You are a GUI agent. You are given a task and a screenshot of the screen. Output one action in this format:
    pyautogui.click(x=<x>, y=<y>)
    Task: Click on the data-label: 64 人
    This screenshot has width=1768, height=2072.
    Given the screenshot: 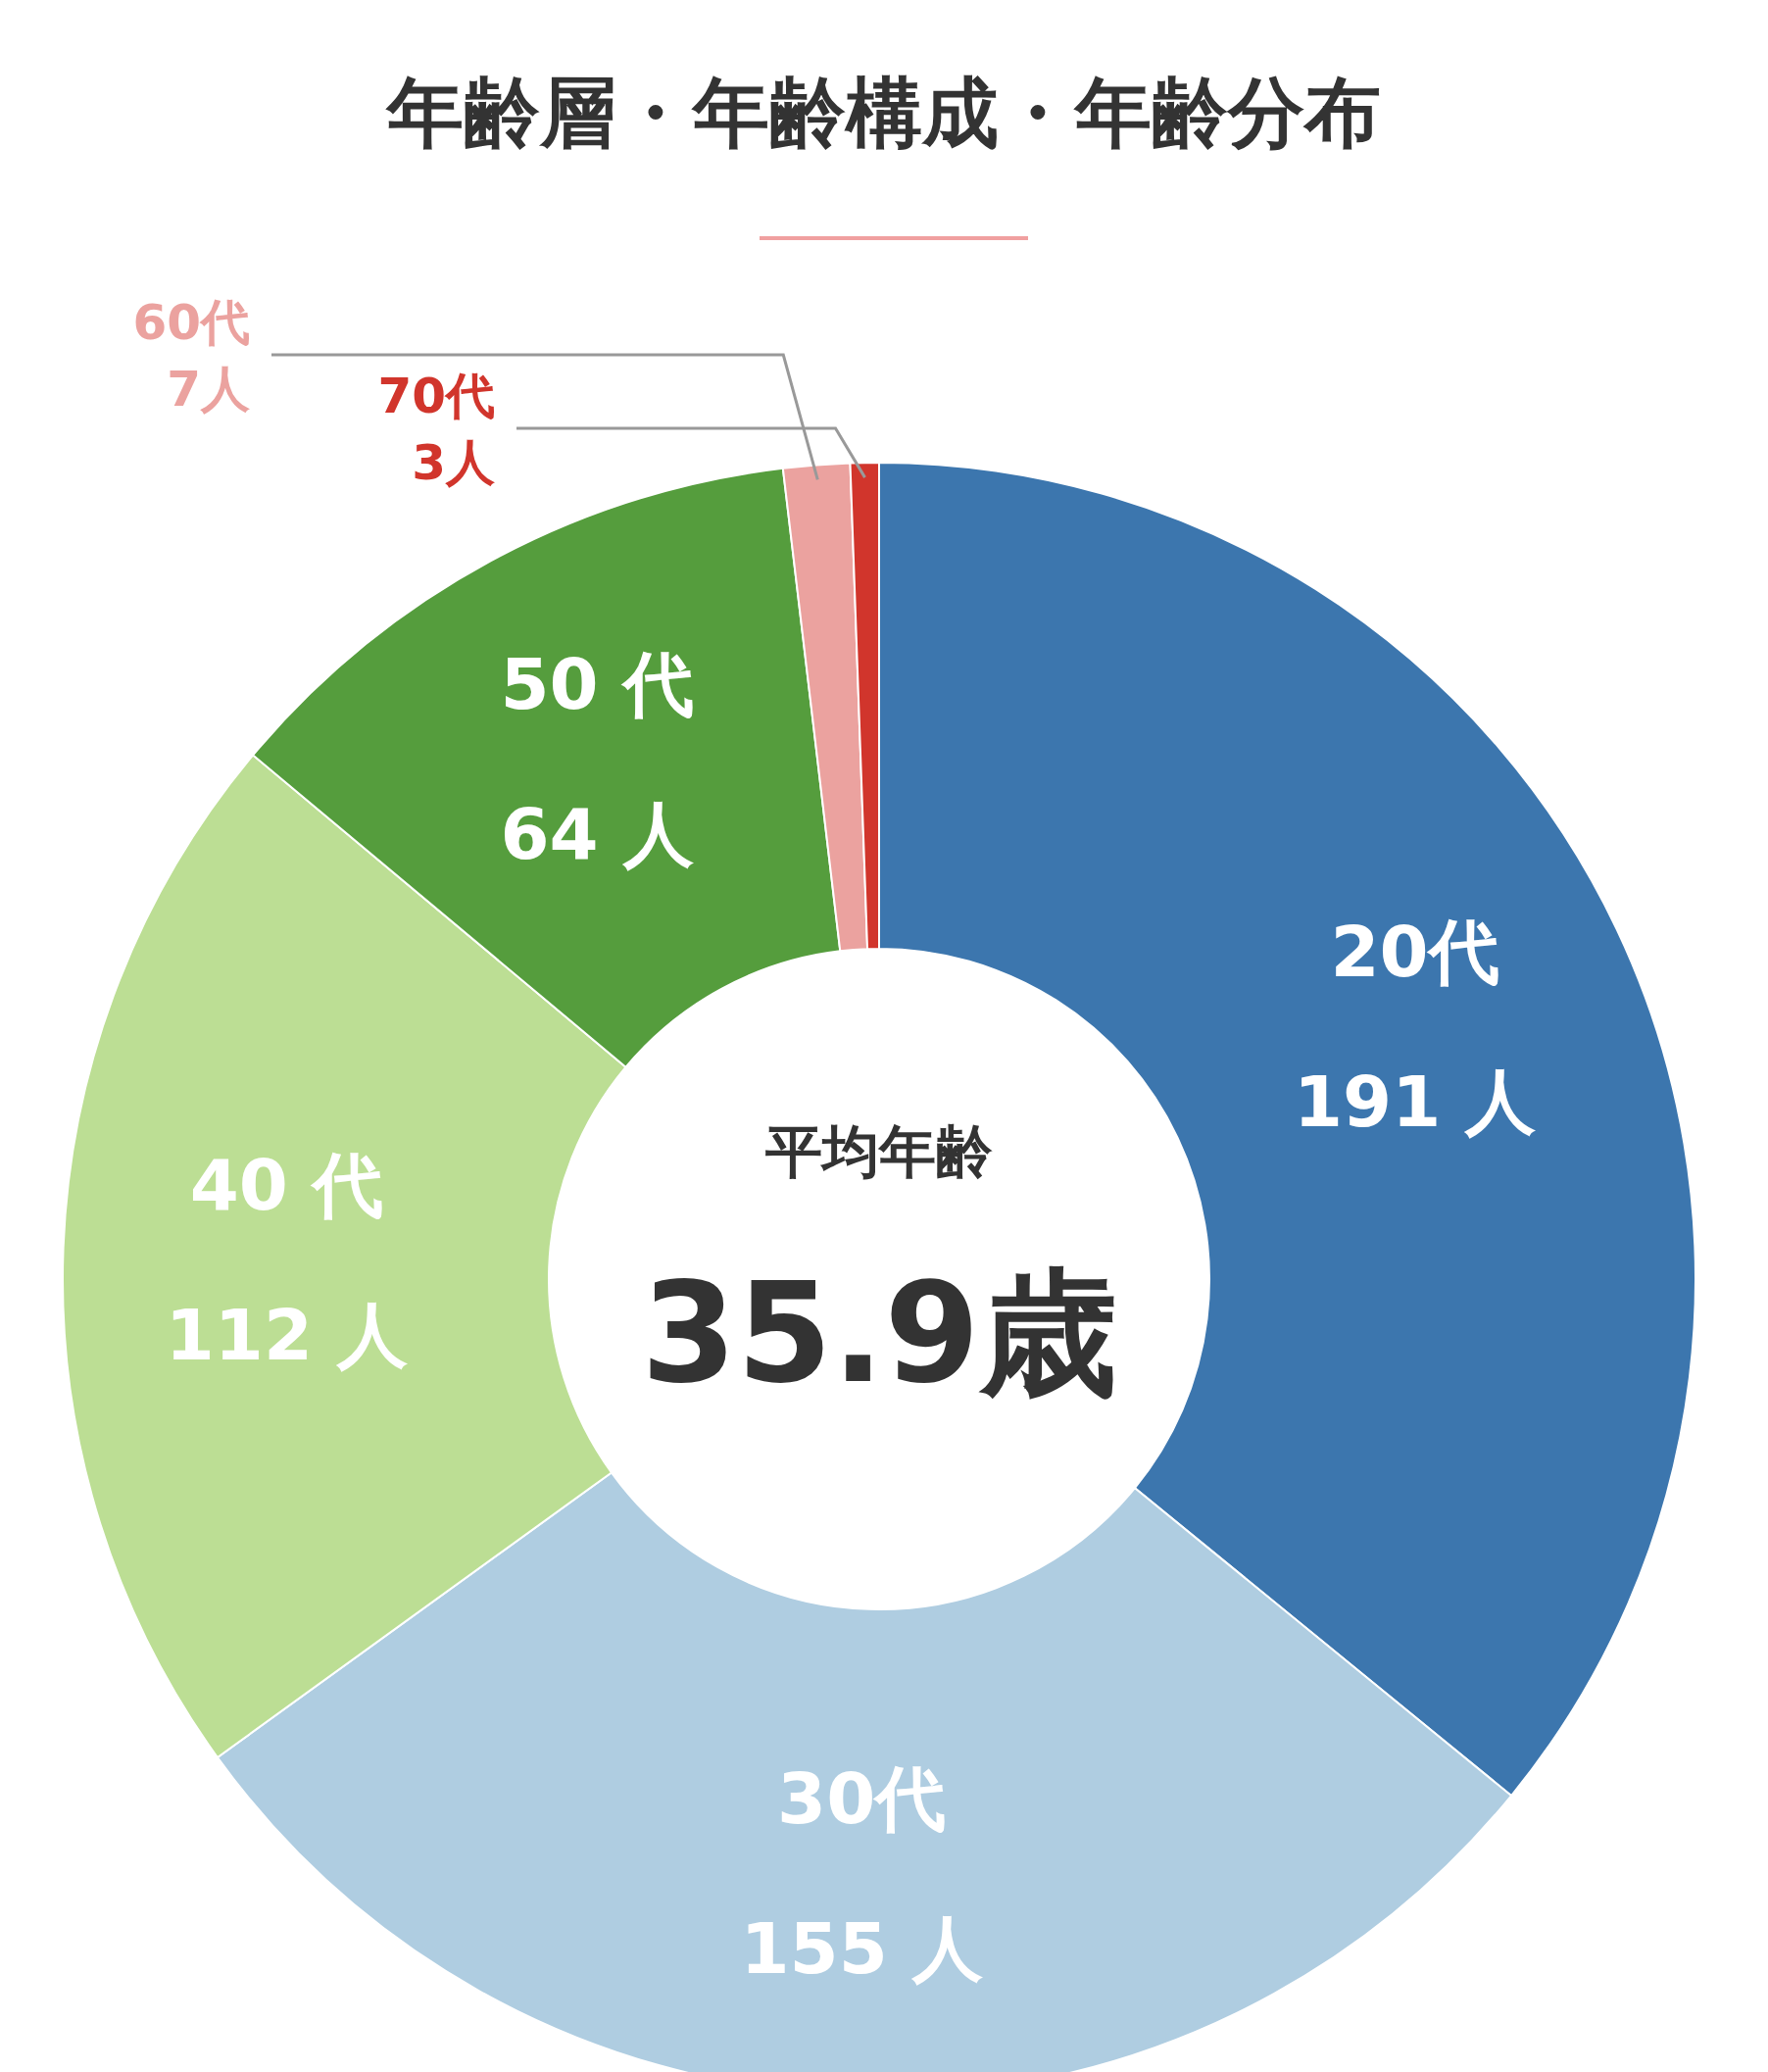 What is the action you would take?
    pyautogui.click(x=597, y=833)
    